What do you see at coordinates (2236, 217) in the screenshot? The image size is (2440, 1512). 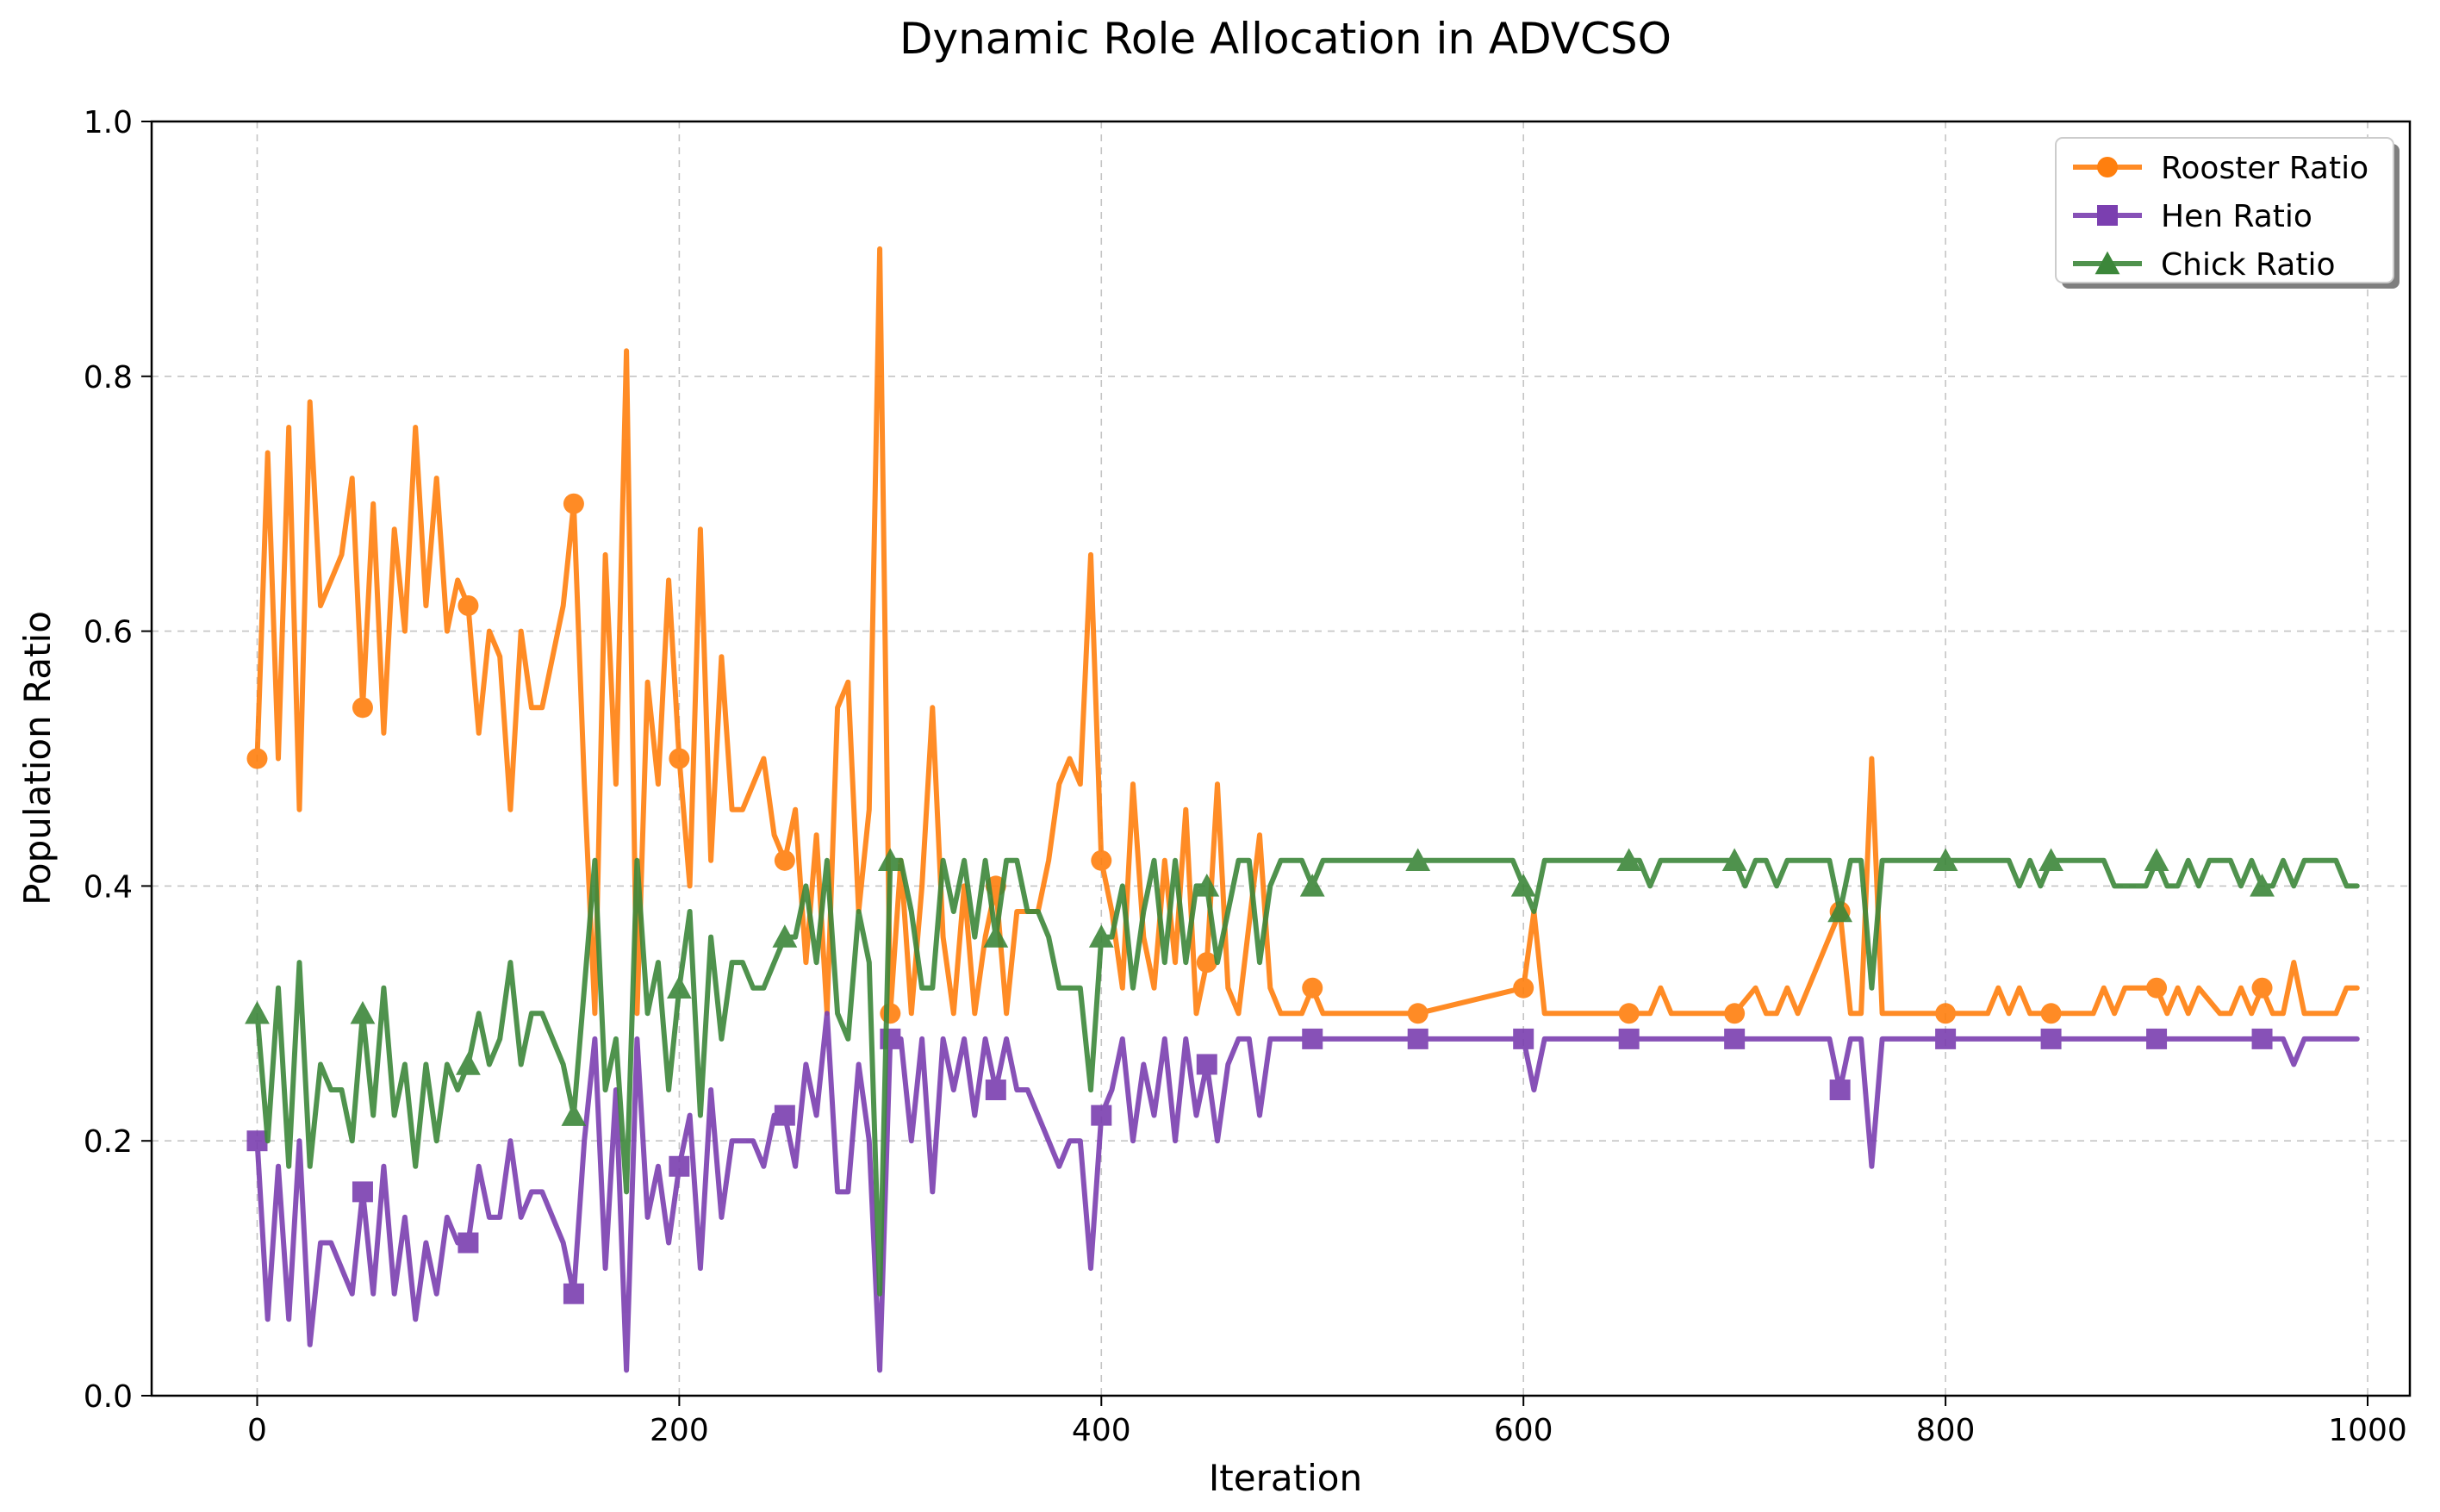 I see `legend-label: Hen Ratio` at bounding box center [2236, 217].